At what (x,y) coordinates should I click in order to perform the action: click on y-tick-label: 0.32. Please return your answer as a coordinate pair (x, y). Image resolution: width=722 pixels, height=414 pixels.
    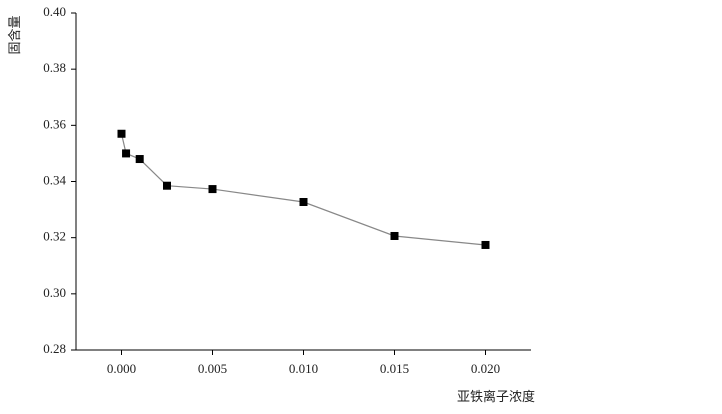
    Looking at the image, I should click on (54, 236).